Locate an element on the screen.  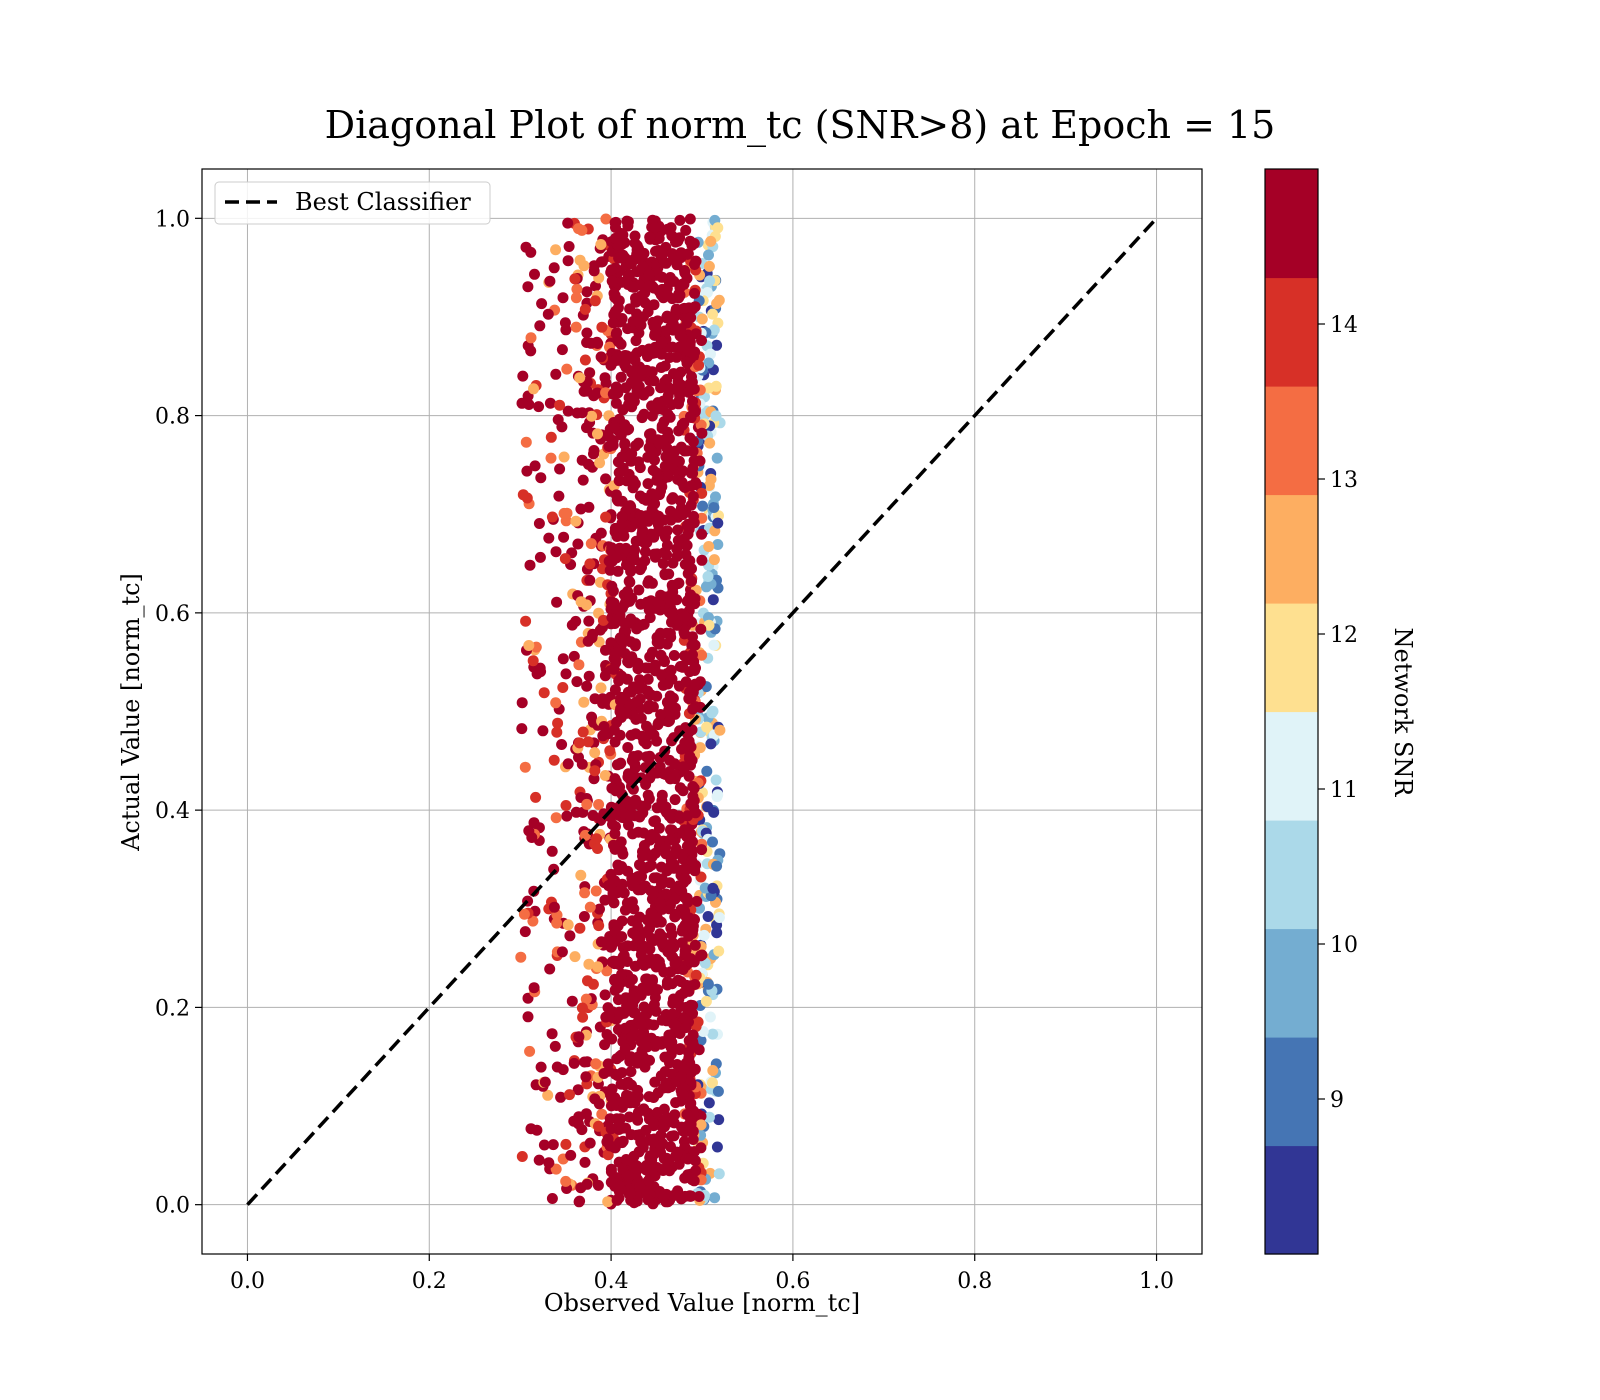
scatter-points is located at coordinates (620, 711).